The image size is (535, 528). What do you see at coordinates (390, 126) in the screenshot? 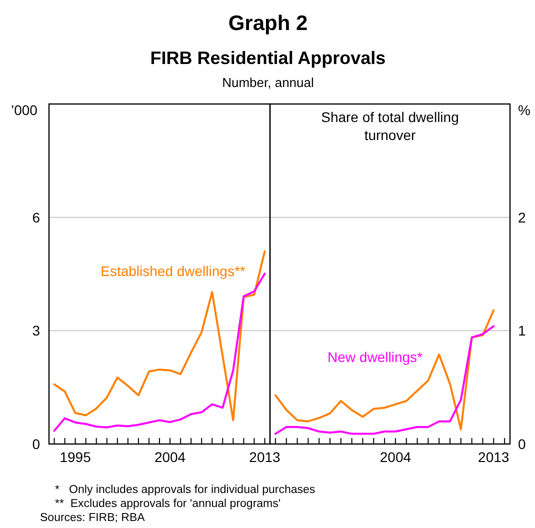
I see `text: Share of total dwelling turnover` at bounding box center [390, 126].